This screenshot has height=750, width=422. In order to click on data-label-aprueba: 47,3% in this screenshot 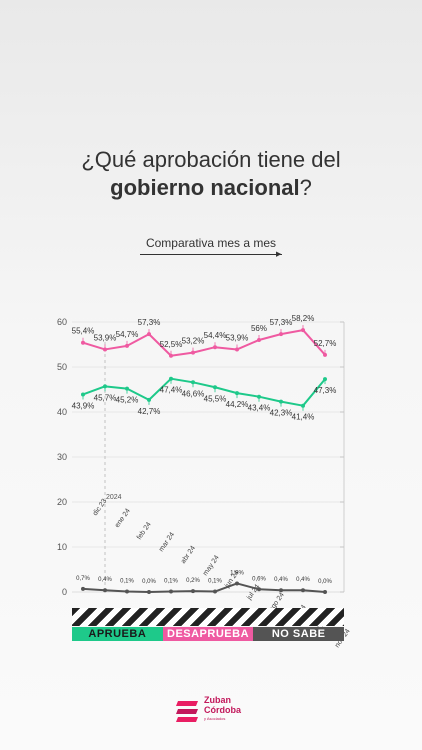, I will do `click(325, 390)`.